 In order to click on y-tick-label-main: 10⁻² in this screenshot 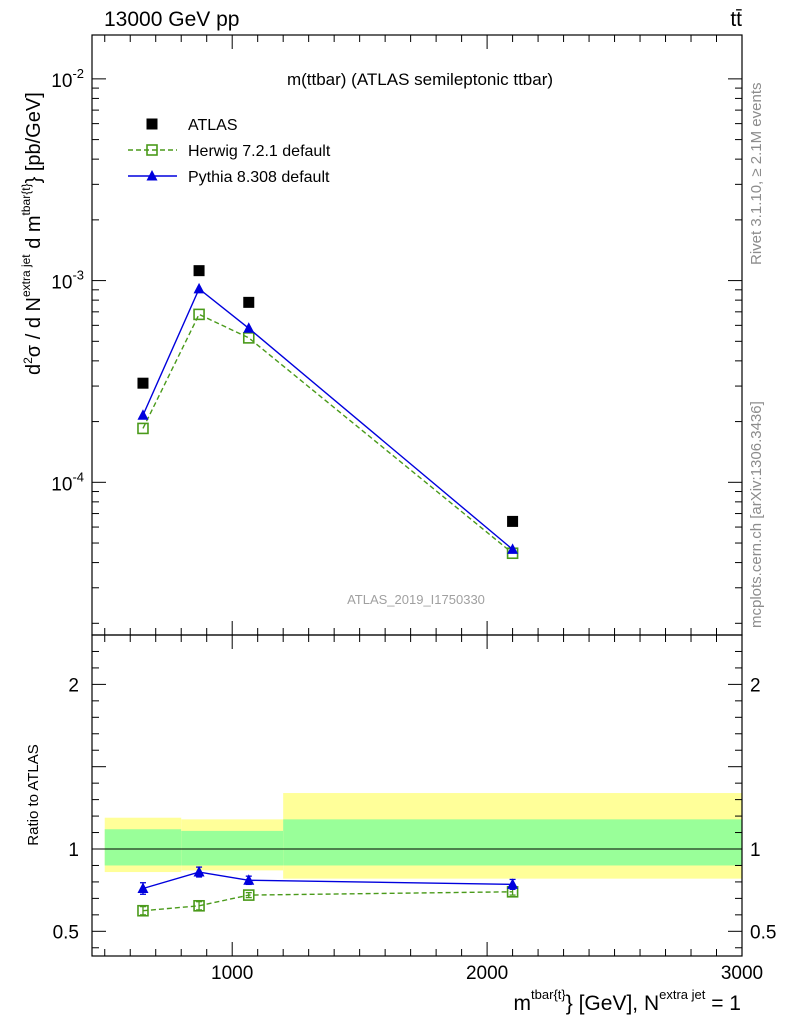, I will do `click(67, 79)`.